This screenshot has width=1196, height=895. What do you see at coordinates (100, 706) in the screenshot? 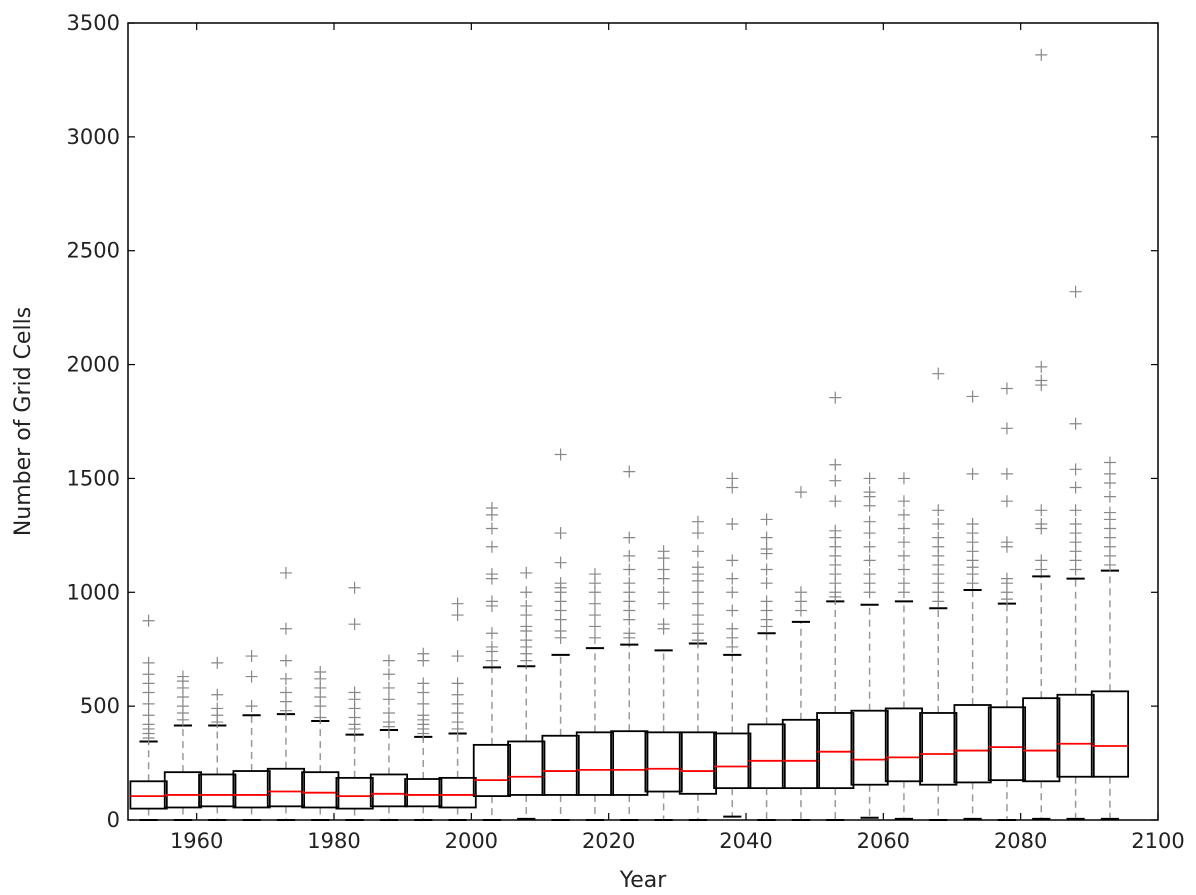
I see `y-tick-label: 500` at bounding box center [100, 706].